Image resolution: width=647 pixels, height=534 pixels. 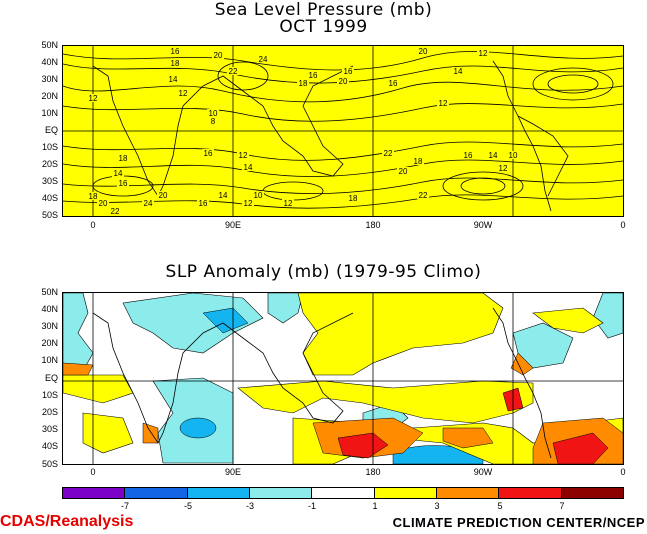 What do you see at coordinates (49, 45) in the screenshot?
I see `top-lat-label: 50N` at bounding box center [49, 45].